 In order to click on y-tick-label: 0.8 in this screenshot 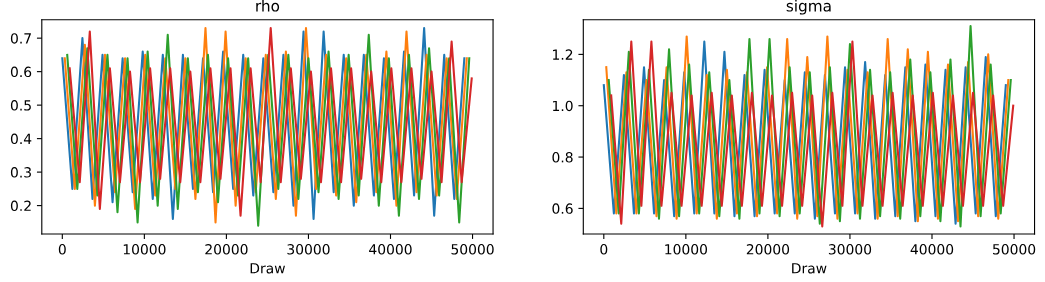, I will do `click(562, 157)`.